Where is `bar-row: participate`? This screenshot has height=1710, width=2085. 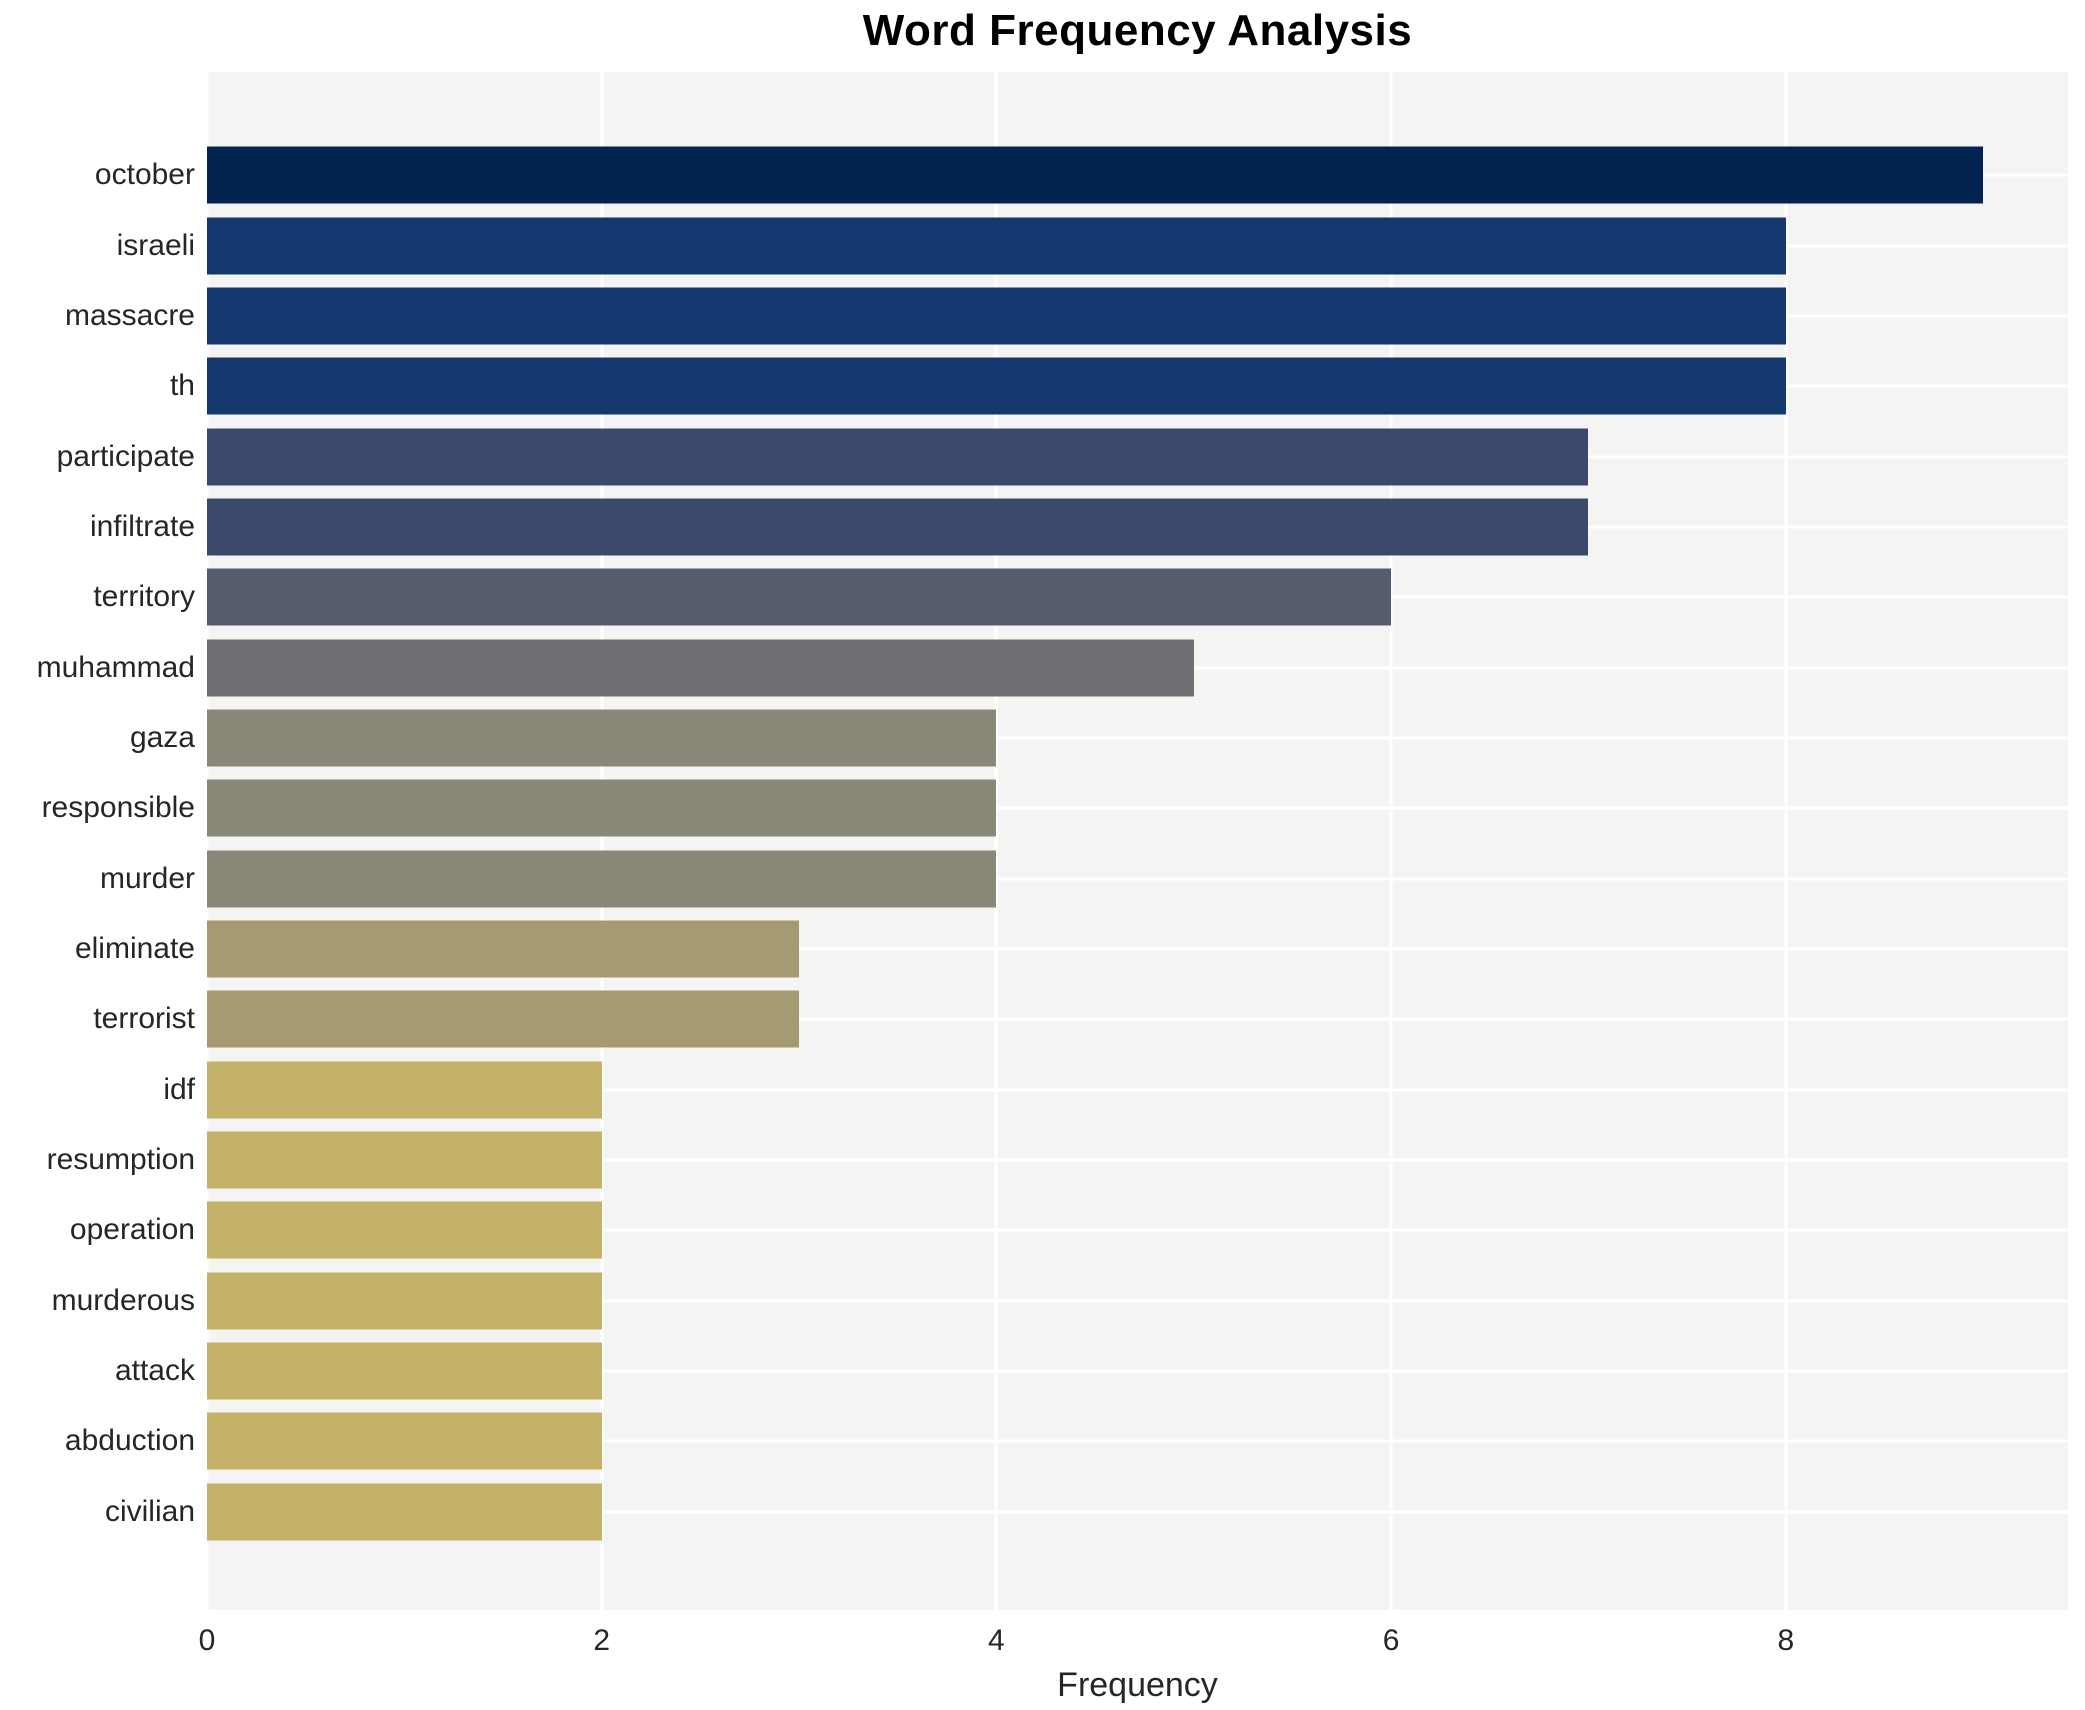 bar-row: participate is located at coordinates (1062, 456).